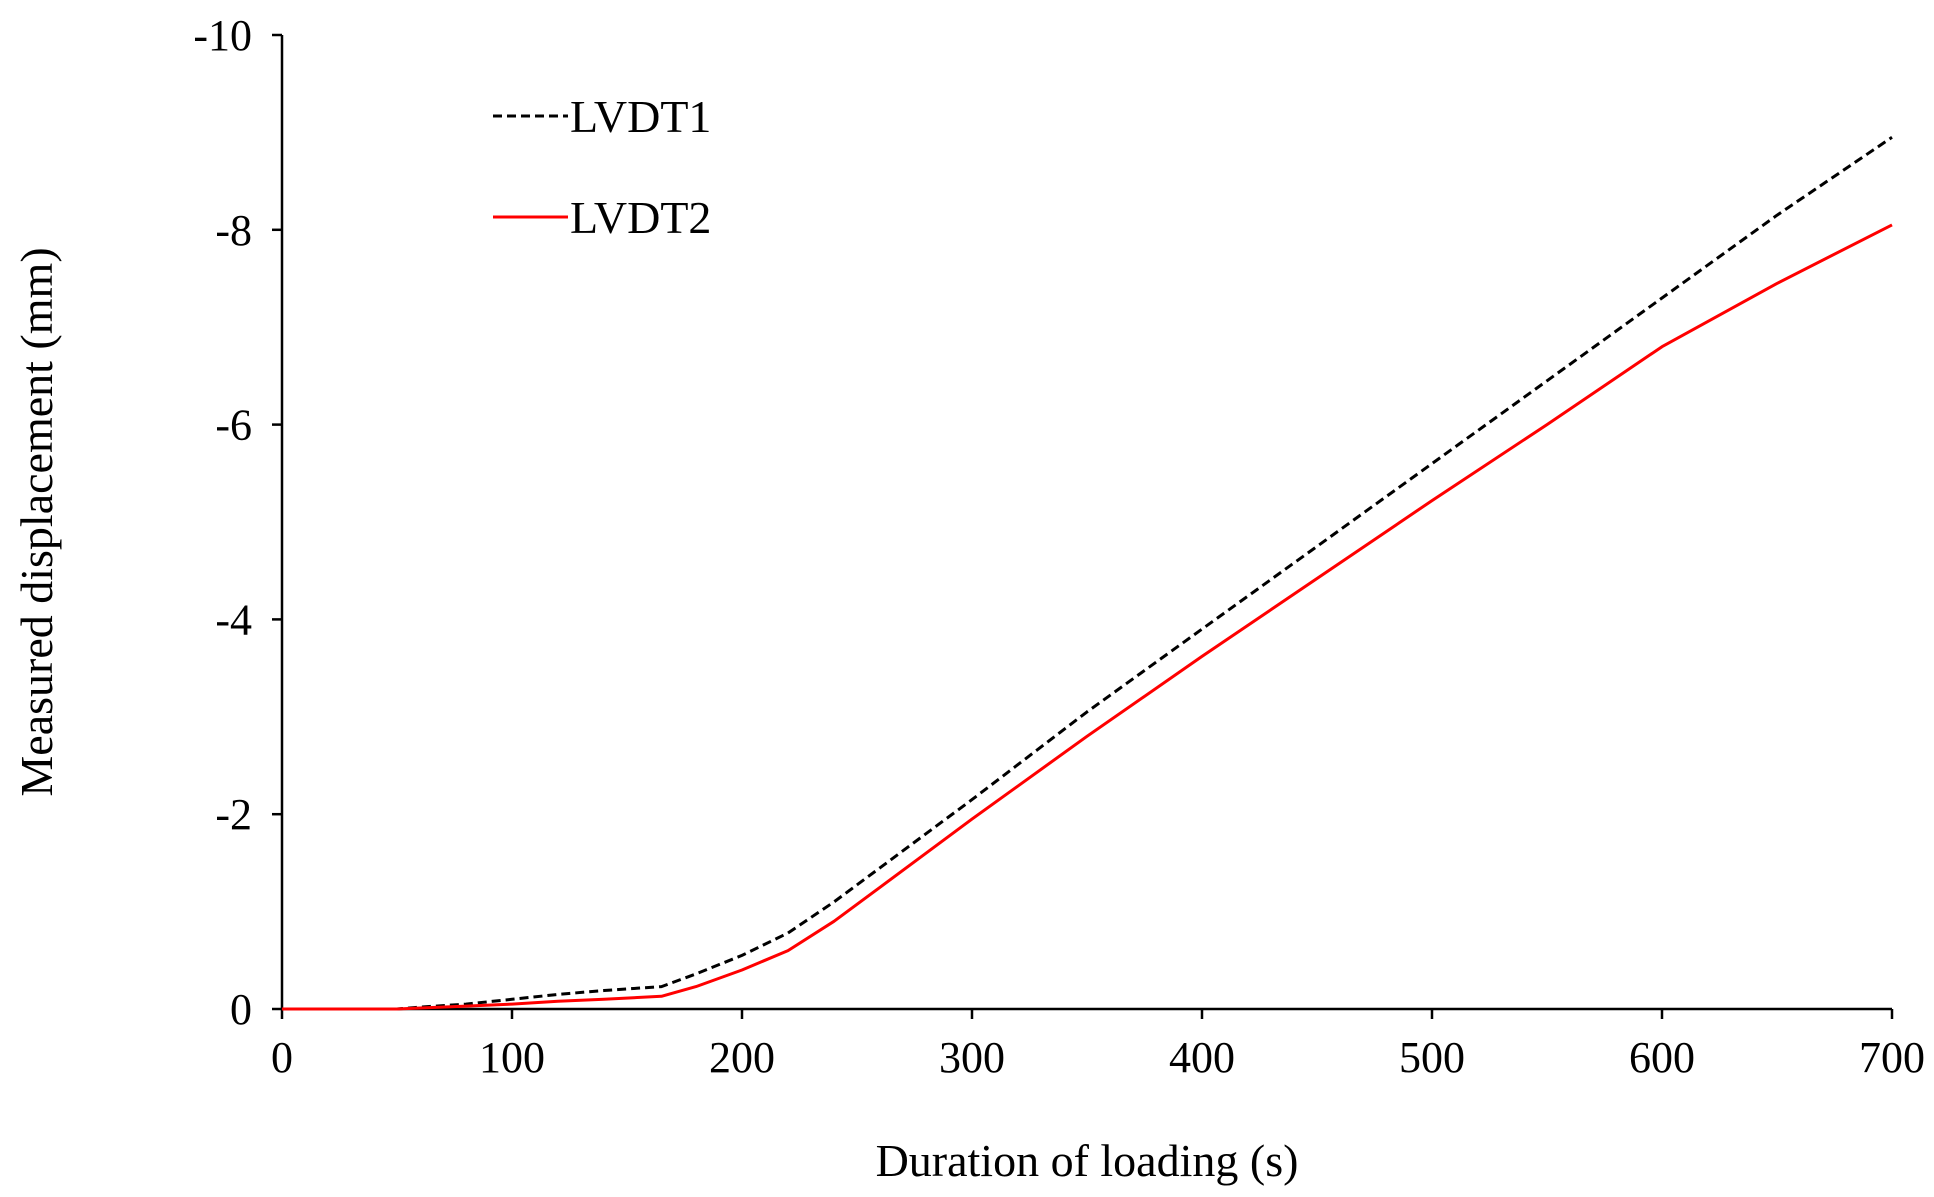  Describe the element at coordinates (1098, 1045) in the screenshot. I see `x-ticks: 0 100 200 300 400 500 600 700` at that location.